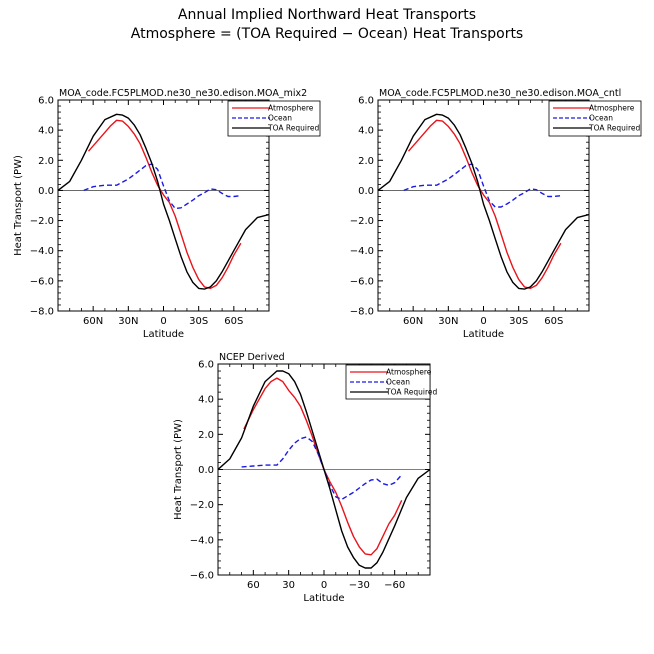  Describe the element at coordinates (394, 585) in the screenshot. I see `x-tick-label: −60` at that location.